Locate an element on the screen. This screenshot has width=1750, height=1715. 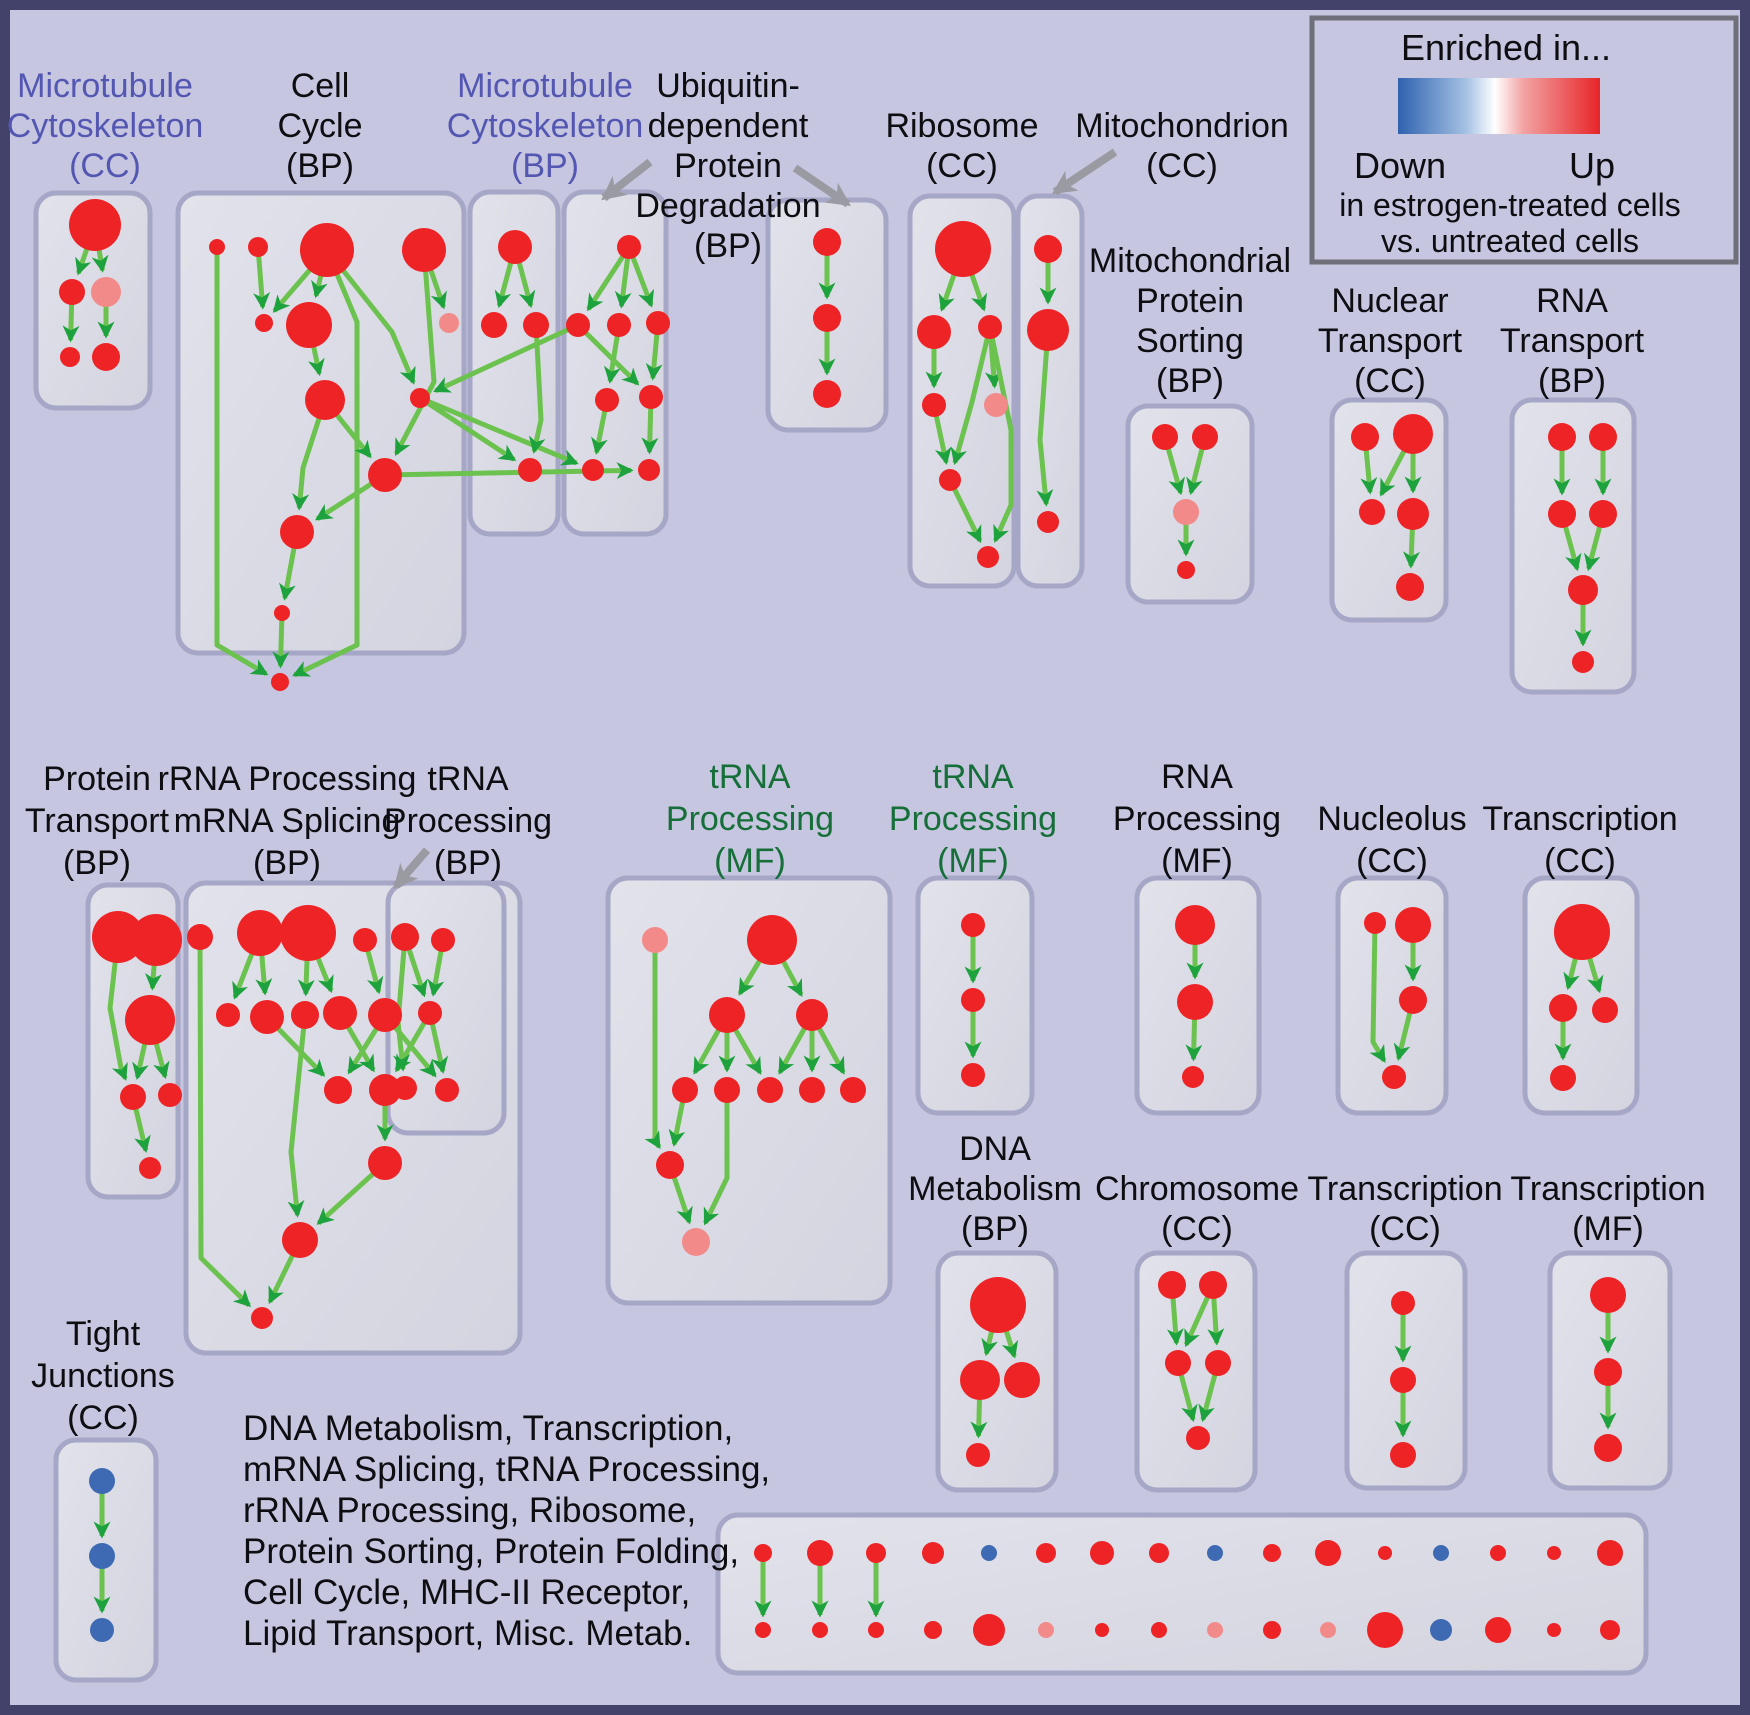
cluster-microtubule-cc-label-line: Cytoskeleton is located at coordinates (105, 126).